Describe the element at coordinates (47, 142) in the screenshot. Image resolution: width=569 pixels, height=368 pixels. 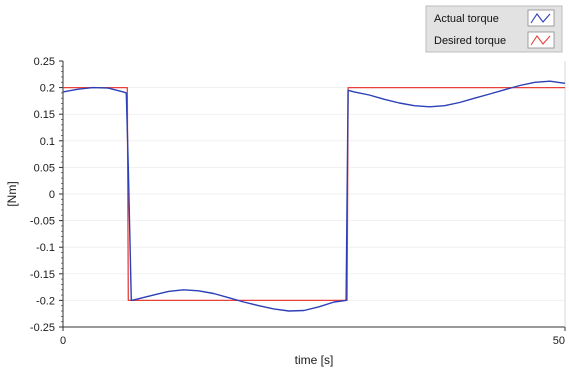
I see `y-tick-label: 0.1` at that location.